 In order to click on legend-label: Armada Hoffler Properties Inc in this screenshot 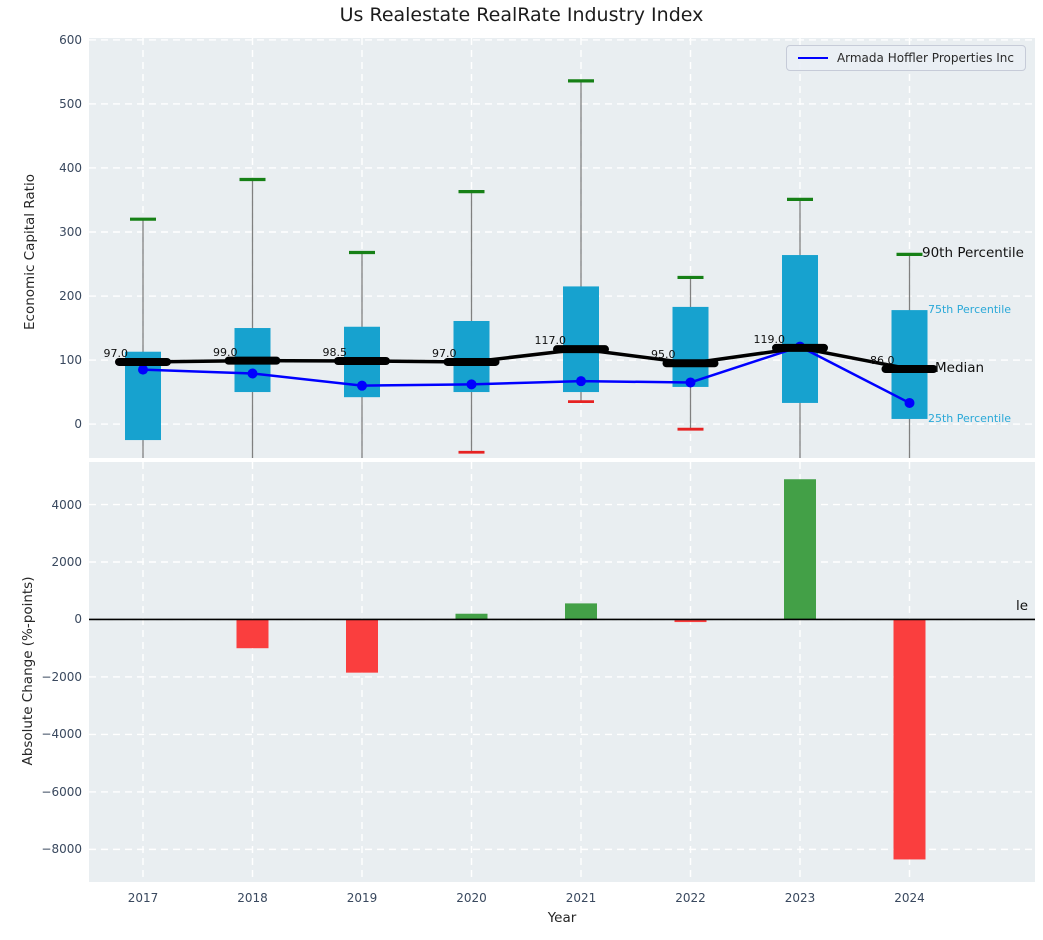, I will do `click(925, 58)`.